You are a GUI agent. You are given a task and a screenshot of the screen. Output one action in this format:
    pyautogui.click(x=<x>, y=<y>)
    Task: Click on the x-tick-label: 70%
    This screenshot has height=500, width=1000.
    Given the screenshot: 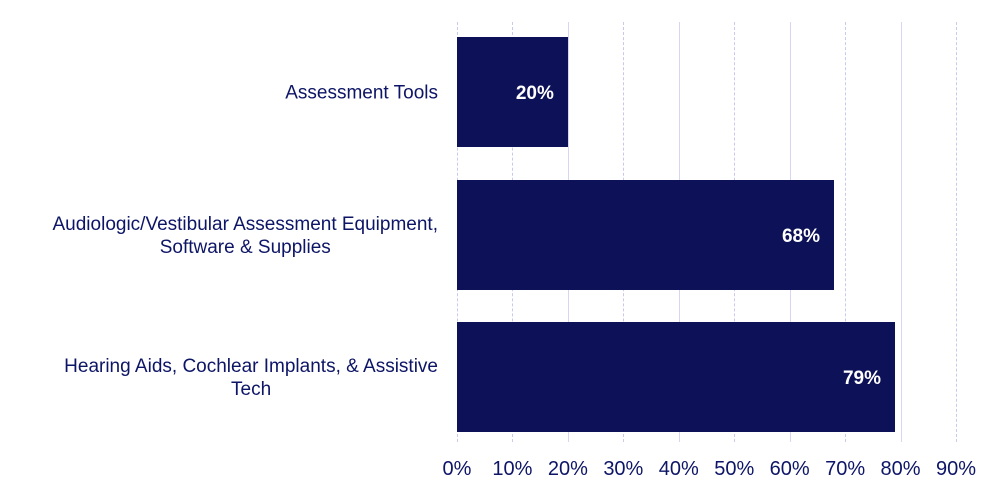 What is the action you would take?
    pyautogui.click(x=845, y=469)
    